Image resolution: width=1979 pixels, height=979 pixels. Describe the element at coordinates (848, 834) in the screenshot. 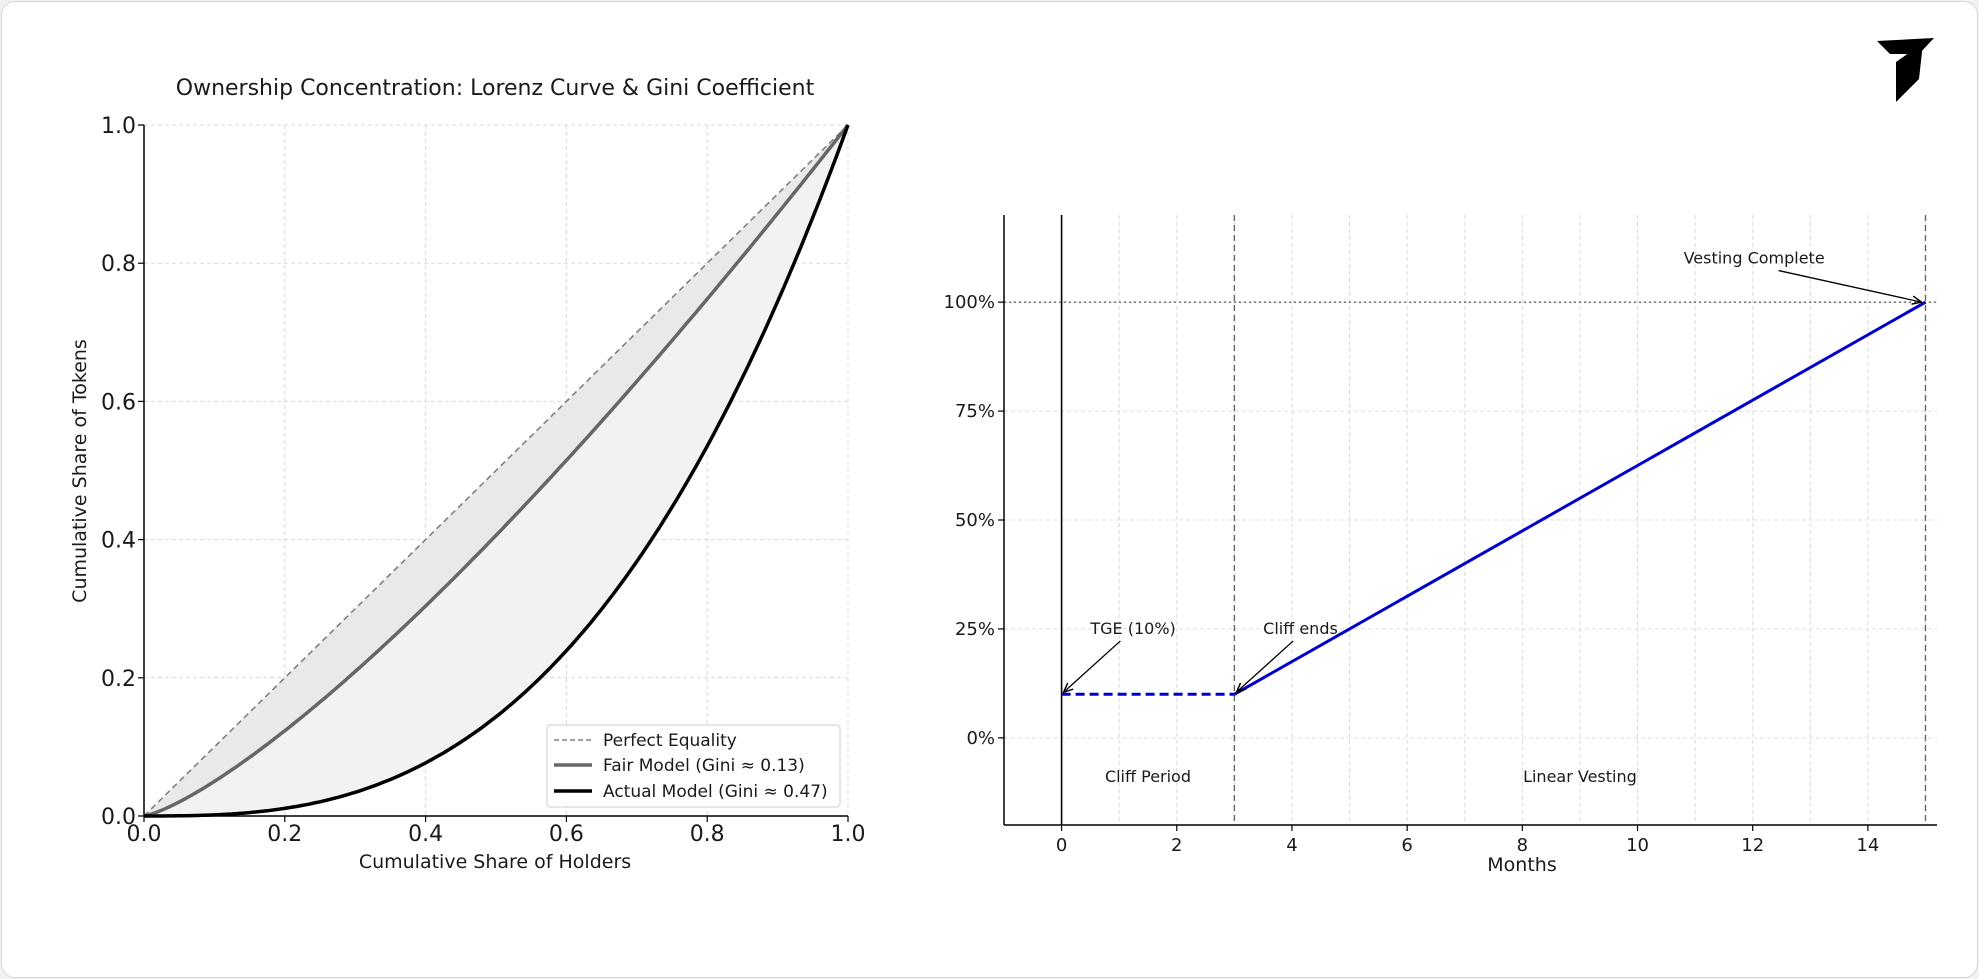

I see `x-tick-label: 1.0` at that location.